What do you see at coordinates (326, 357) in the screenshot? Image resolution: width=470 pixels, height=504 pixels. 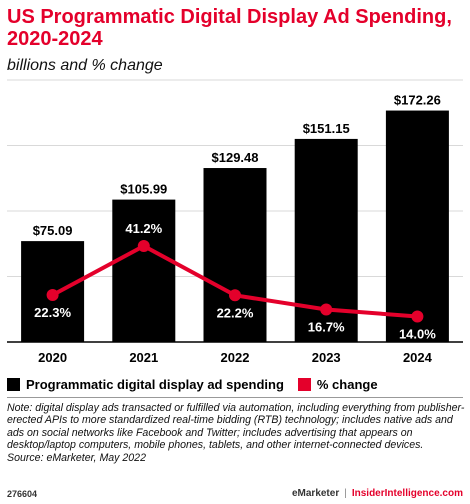 I see `x-tick-label: 2023` at bounding box center [326, 357].